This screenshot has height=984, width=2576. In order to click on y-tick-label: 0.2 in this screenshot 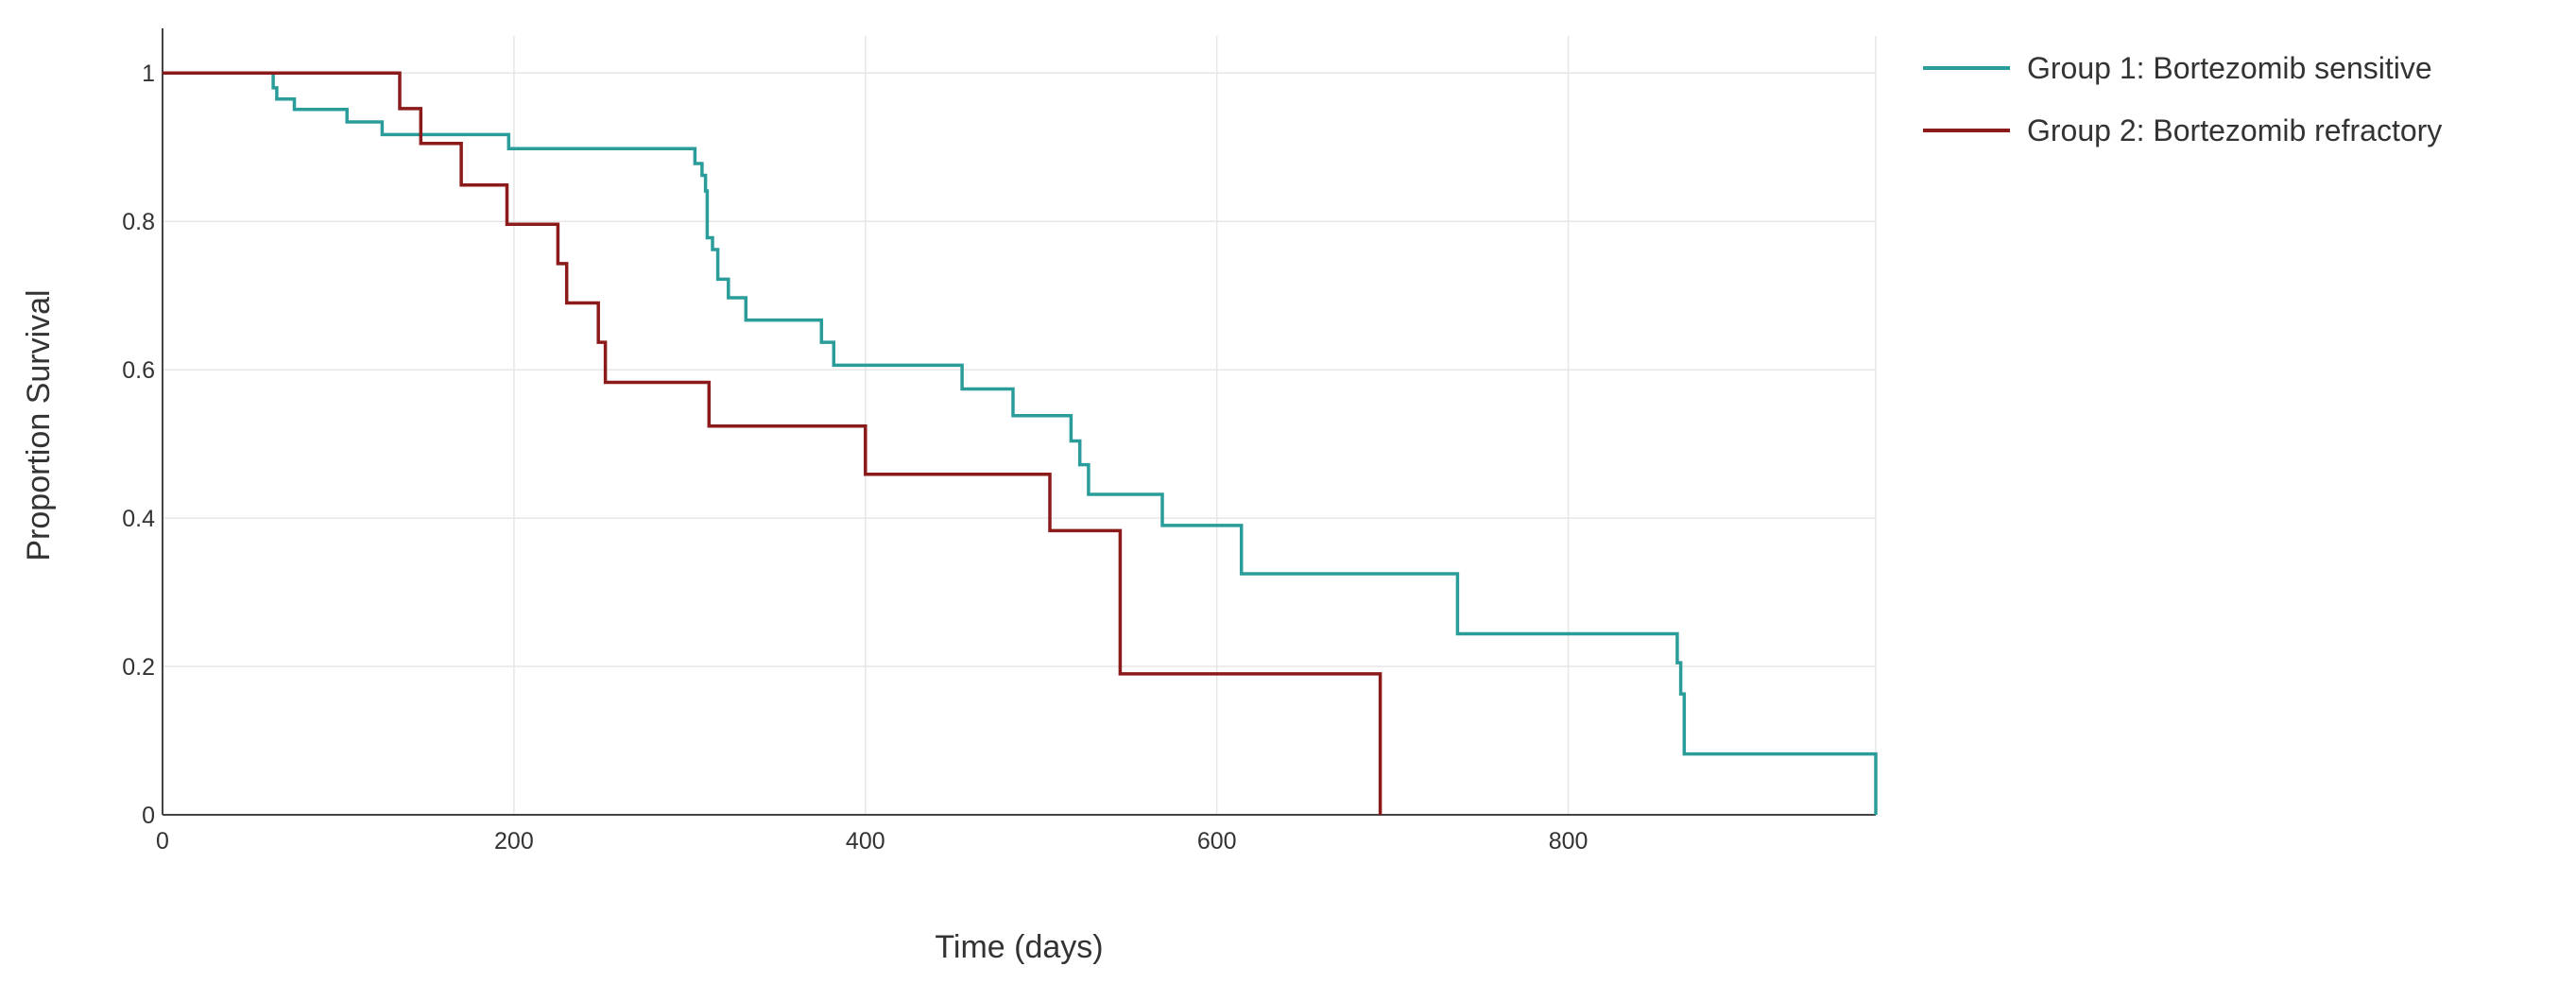, I will do `click(138, 667)`.